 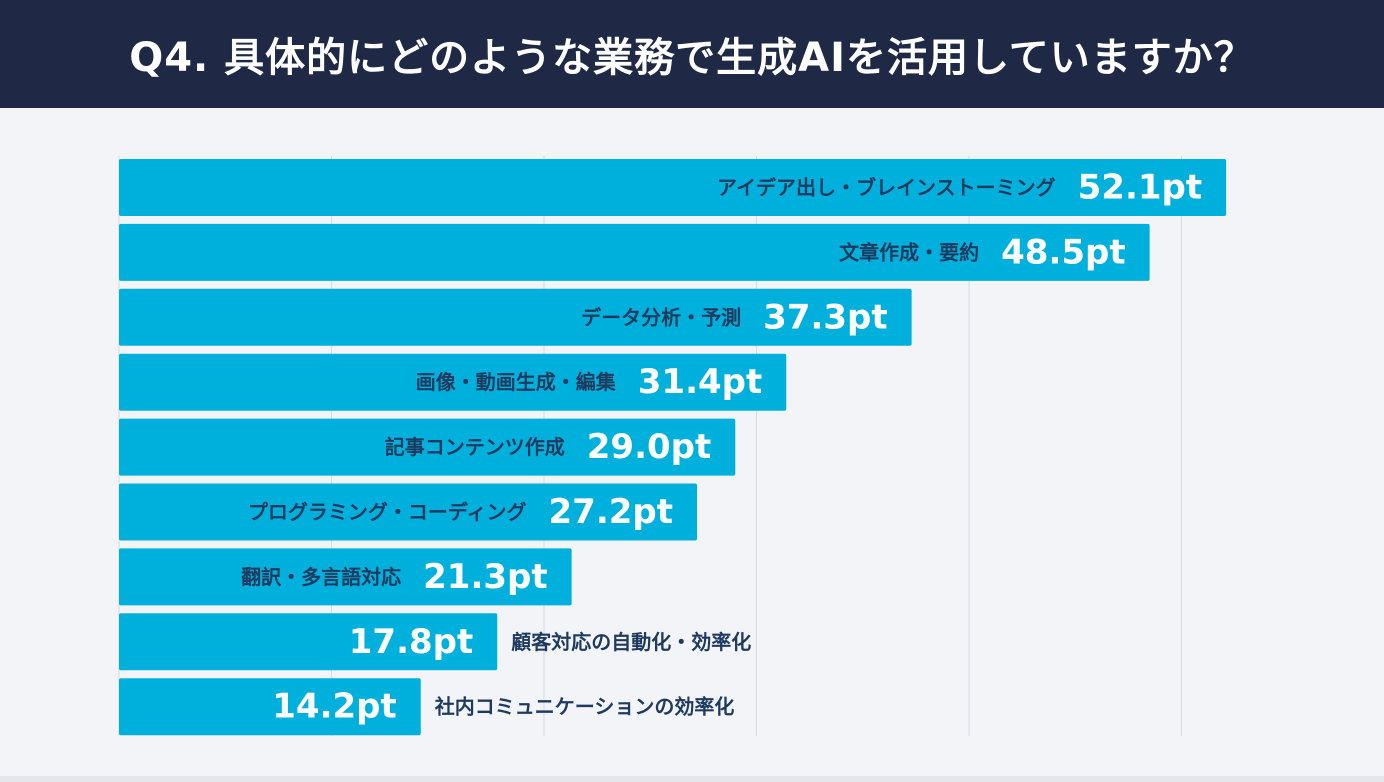 I want to click on bar-value-label: 27.2pt, so click(x=611, y=512).